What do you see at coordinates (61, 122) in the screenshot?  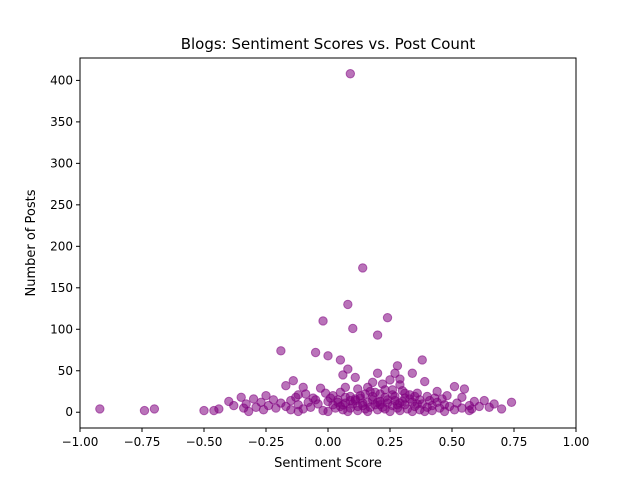 I see `y-tick-label: 350` at bounding box center [61, 122].